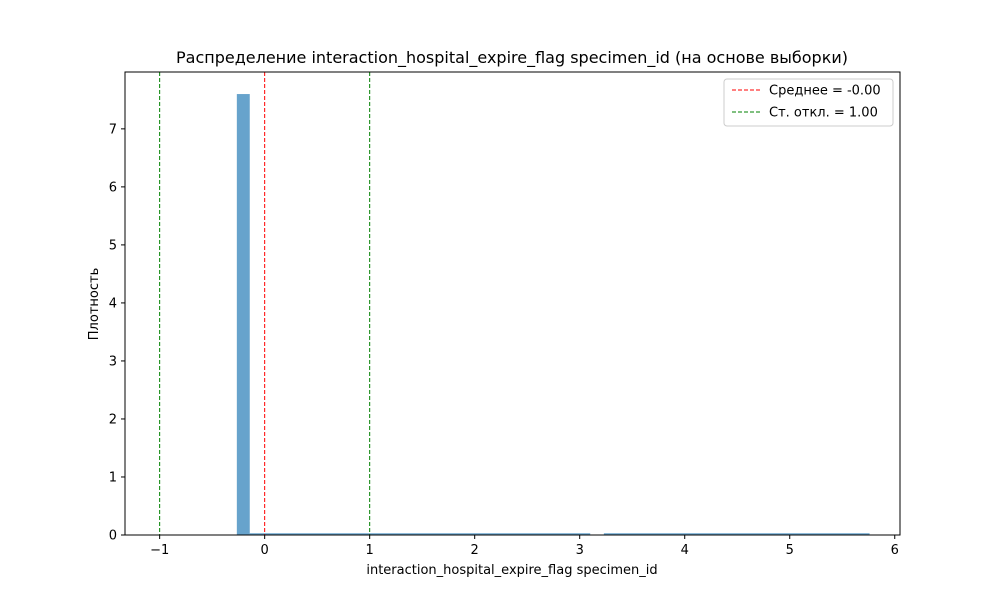  Describe the element at coordinates (580, 550) in the screenshot. I see `x-tick-label: 3` at that location.